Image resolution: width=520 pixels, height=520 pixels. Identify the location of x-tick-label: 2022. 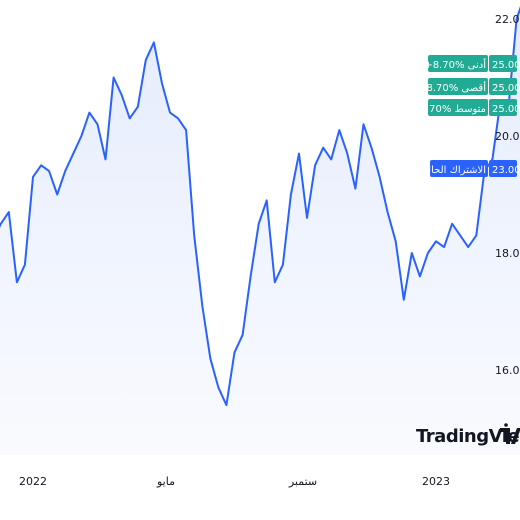
(33, 481).